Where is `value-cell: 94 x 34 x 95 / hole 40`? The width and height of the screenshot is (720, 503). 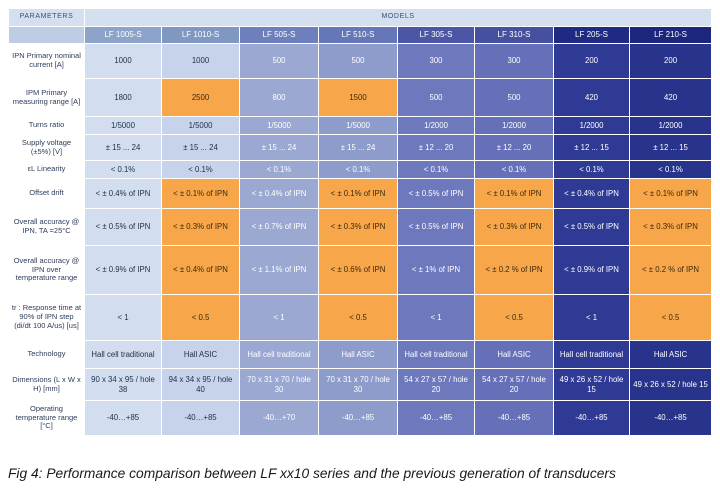
value-cell: 94 x 34 x 95 / hole 40 is located at coordinates (200, 384).